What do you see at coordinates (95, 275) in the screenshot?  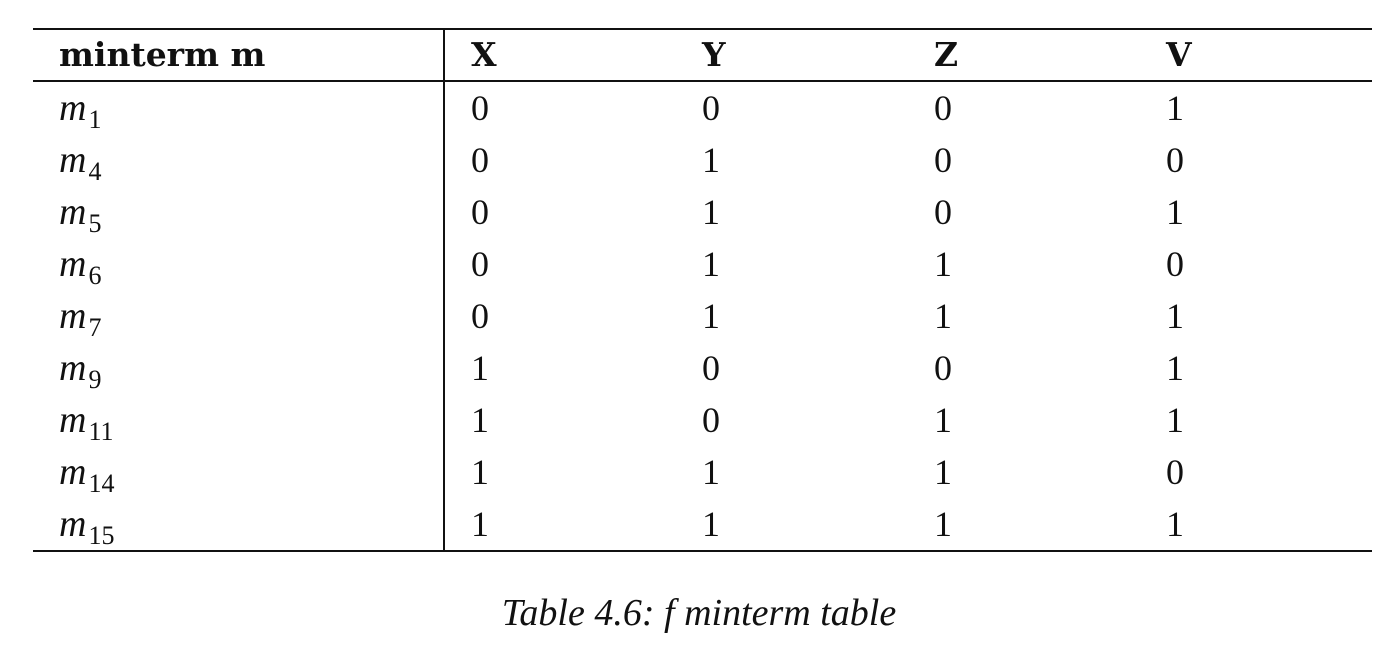 I see `minterm-index: 6` at bounding box center [95, 275].